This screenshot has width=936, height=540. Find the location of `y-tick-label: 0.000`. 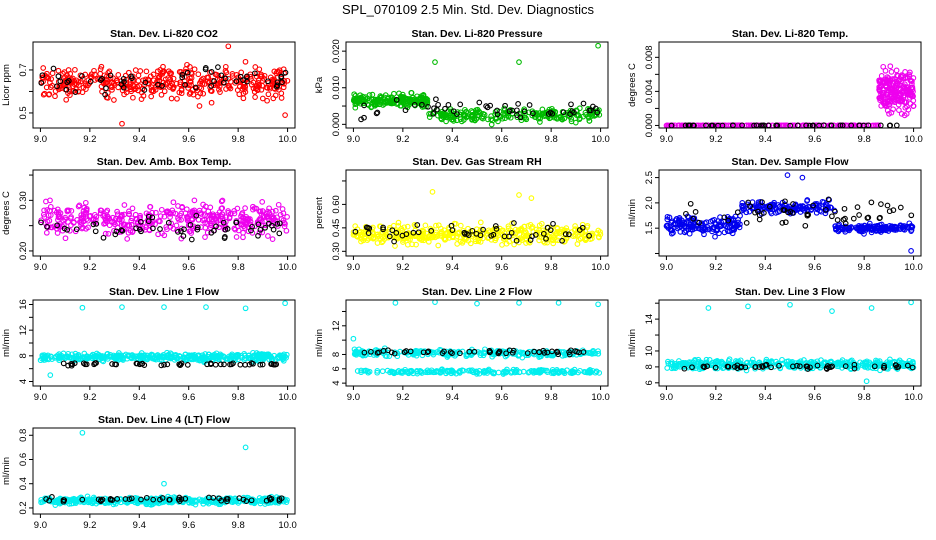

y-tick-label: 0.000 is located at coordinates (649, 126).